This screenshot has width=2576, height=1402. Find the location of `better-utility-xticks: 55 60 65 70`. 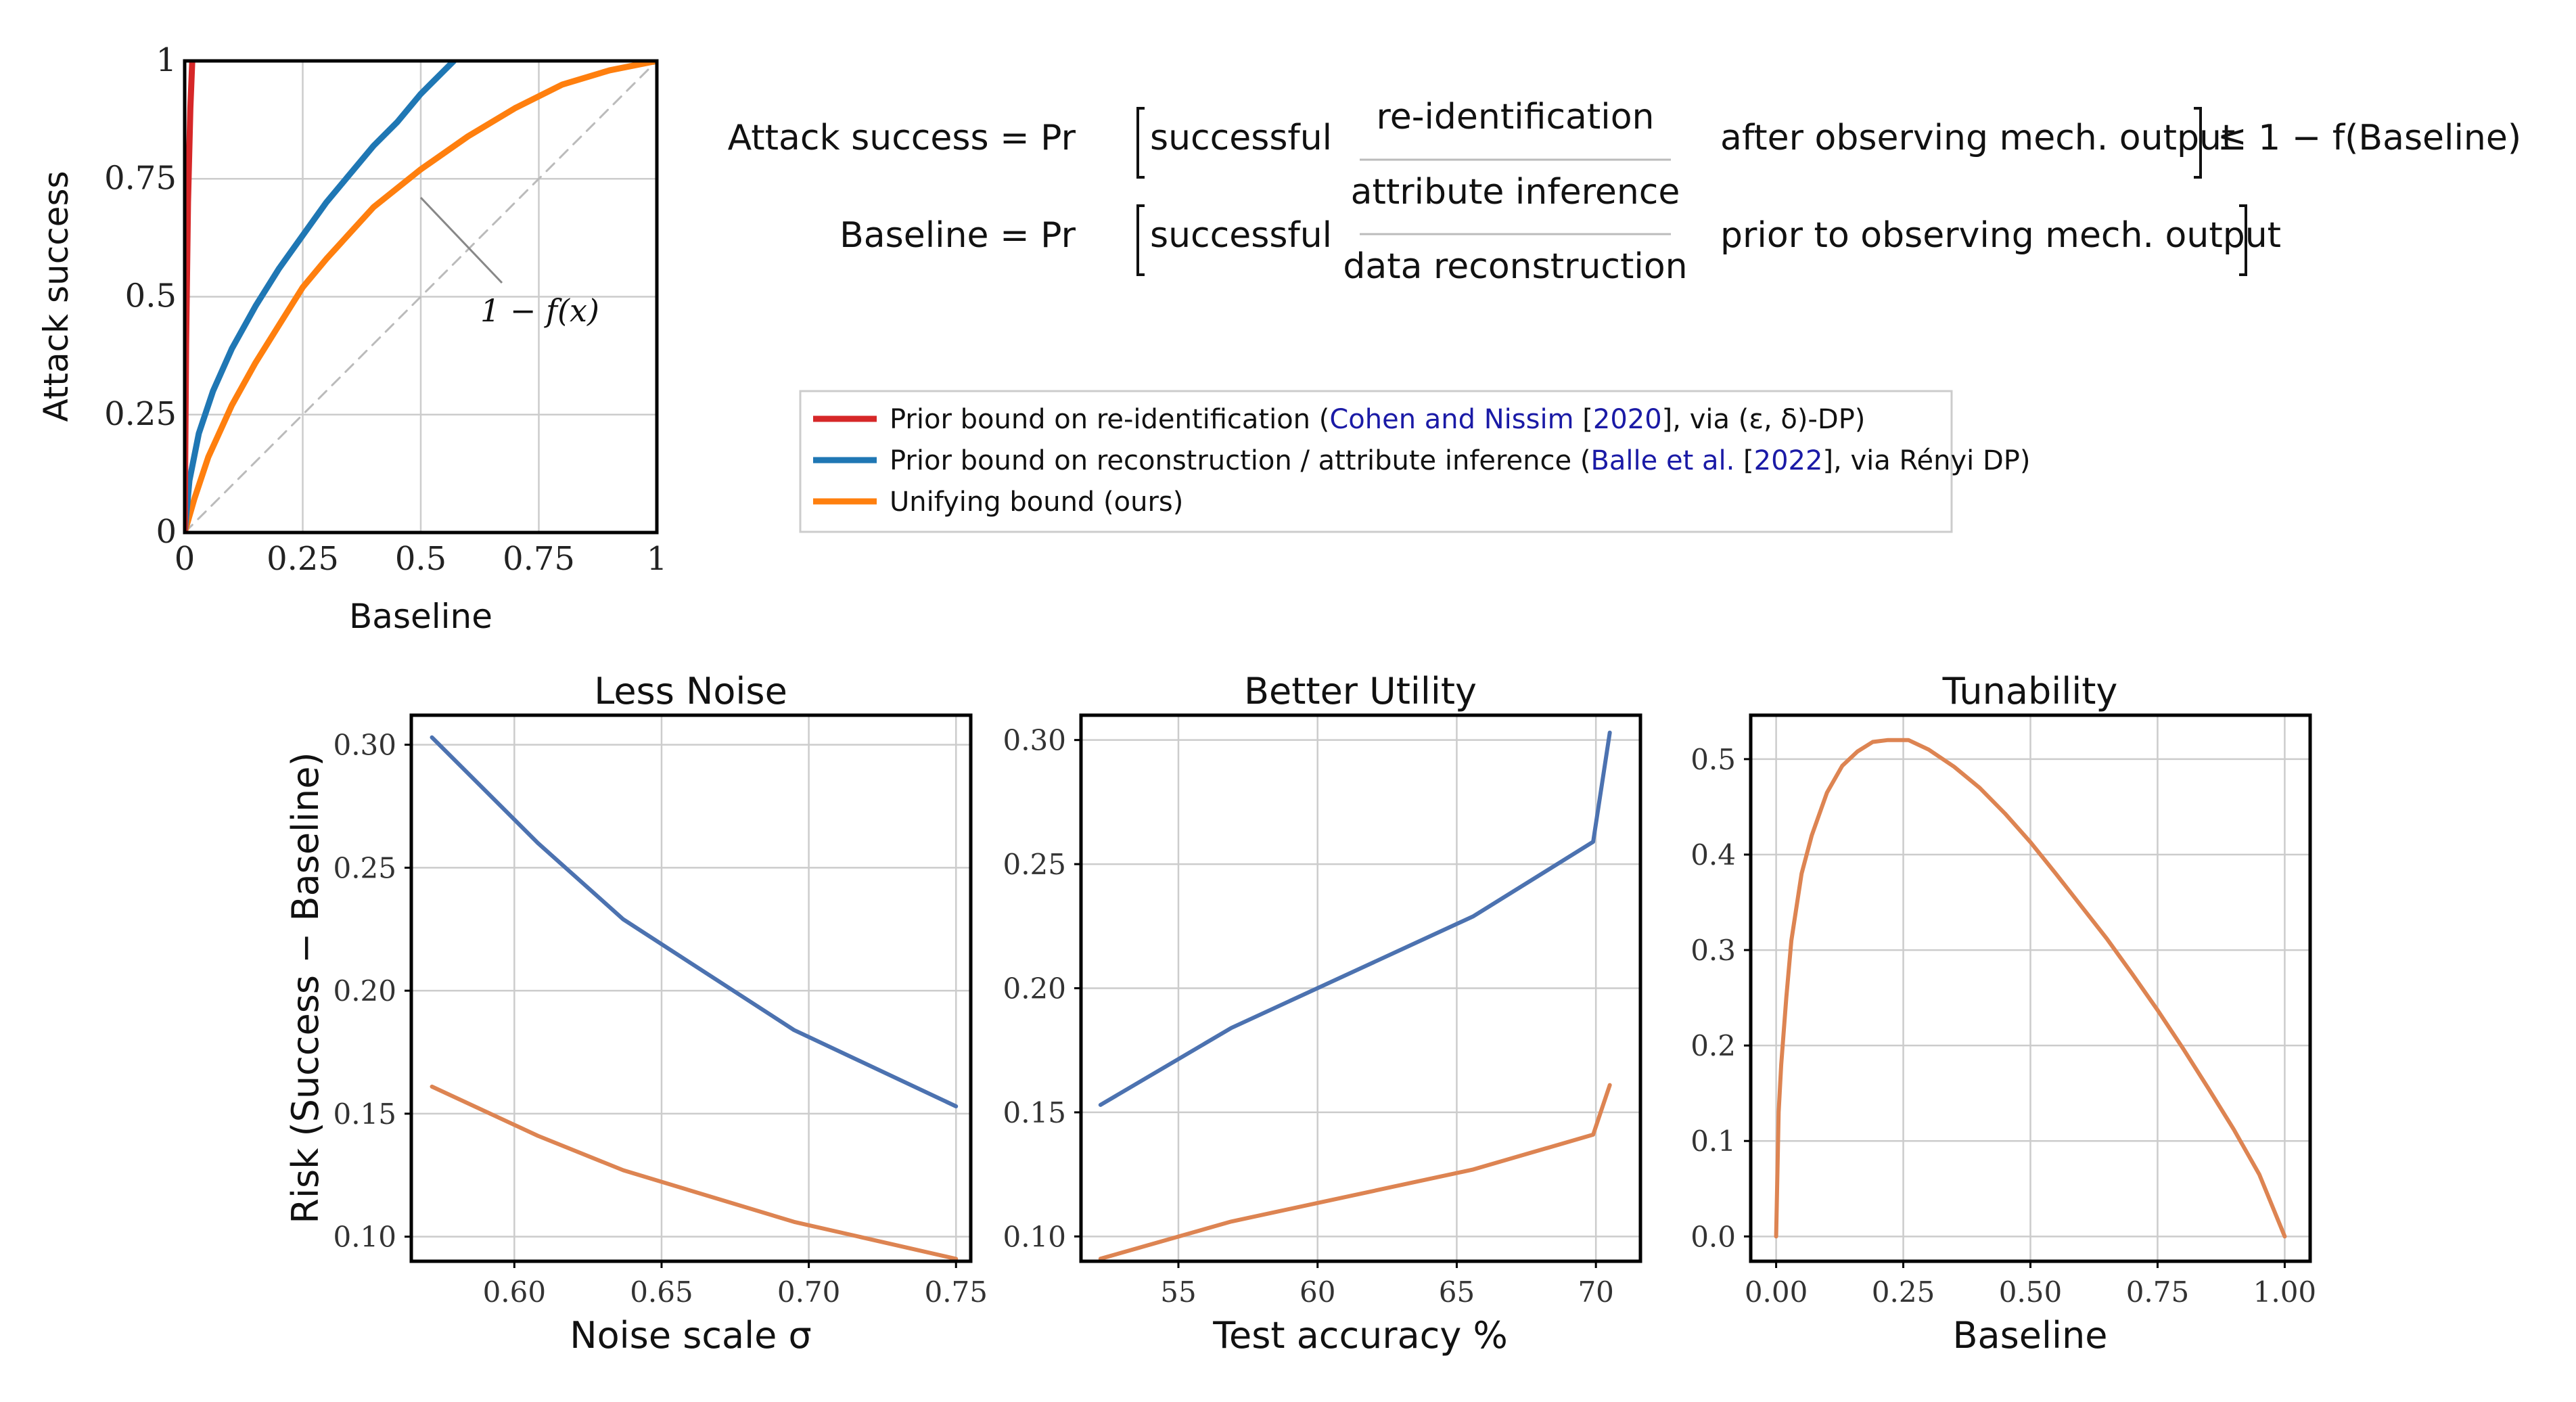

better-utility-xticks: 55 60 65 70 is located at coordinates (1387, 1285).